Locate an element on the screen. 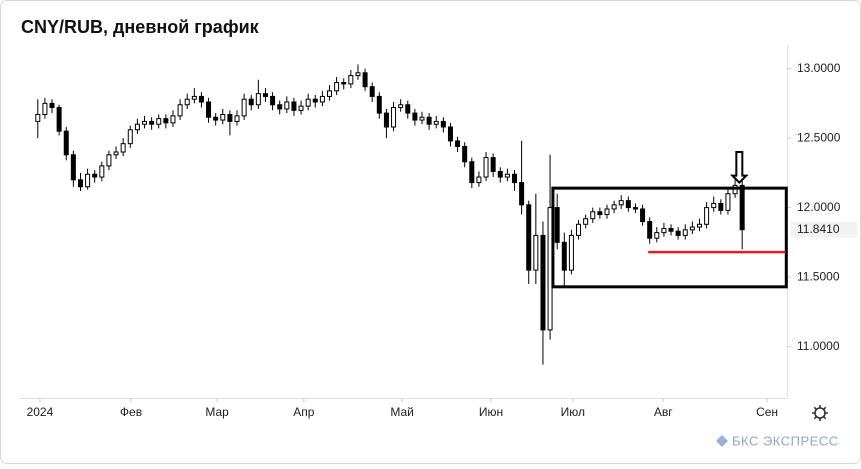  logo-mark is located at coordinates (722, 441).